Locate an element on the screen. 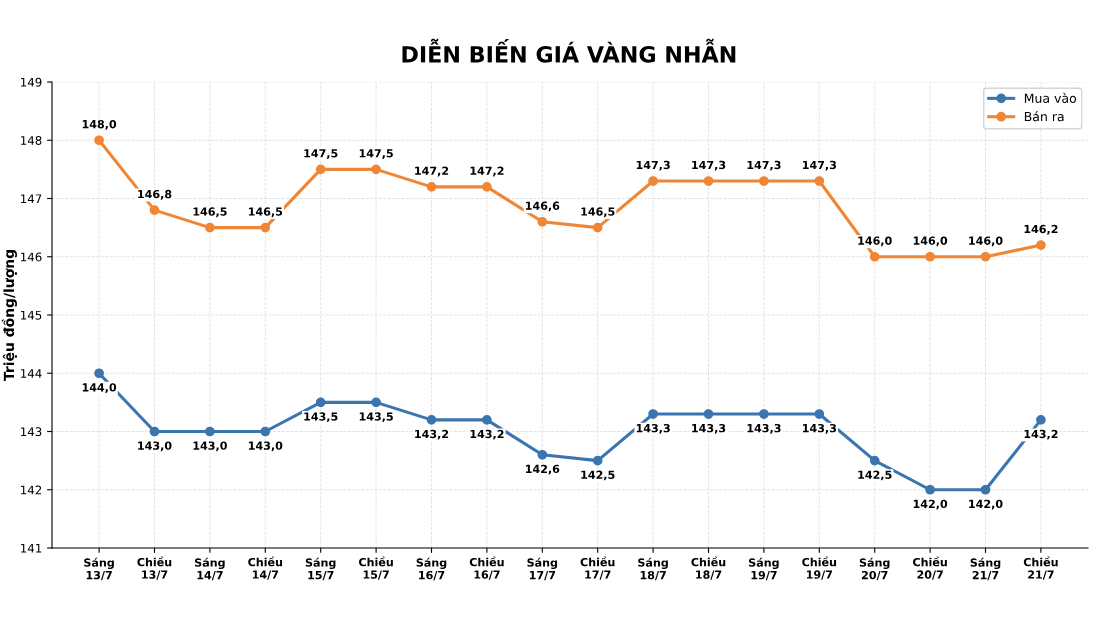 This screenshot has width=1094, height=626. y-tick-label: 143 is located at coordinates (31, 432).